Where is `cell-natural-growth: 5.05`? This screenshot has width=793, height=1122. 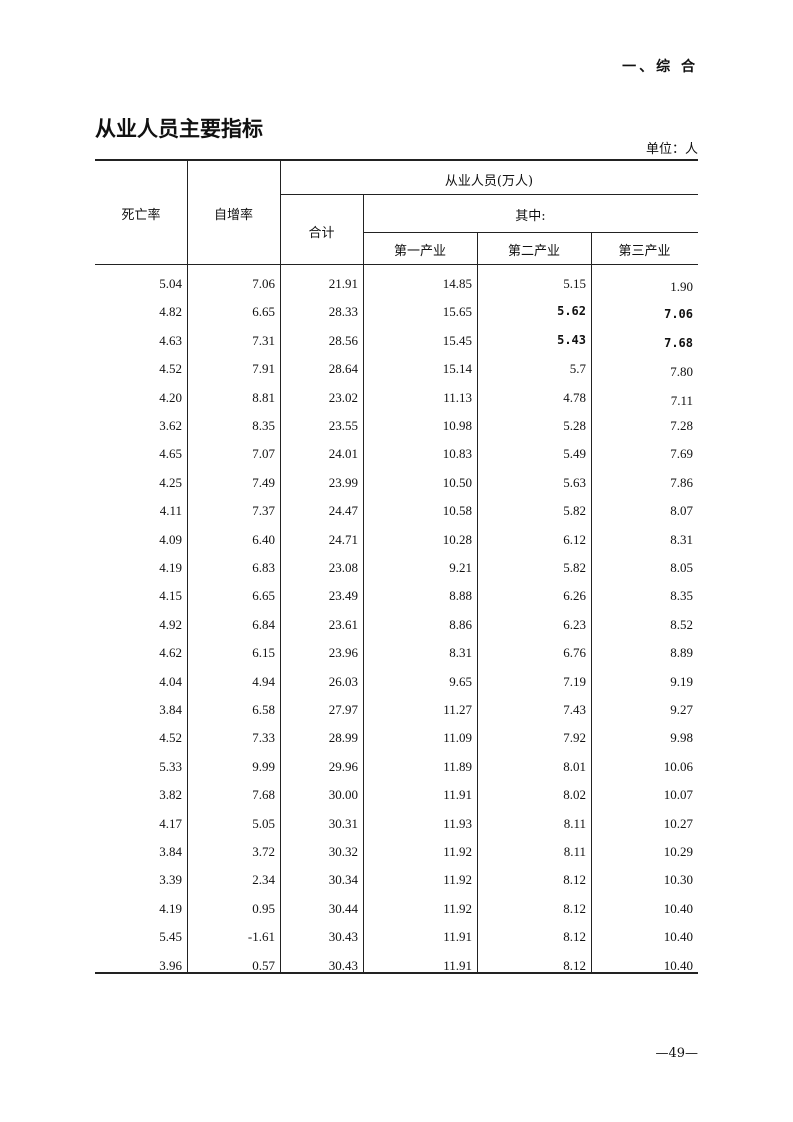
cell-natural-growth: 5.05 is located at coordinates (263, 823).